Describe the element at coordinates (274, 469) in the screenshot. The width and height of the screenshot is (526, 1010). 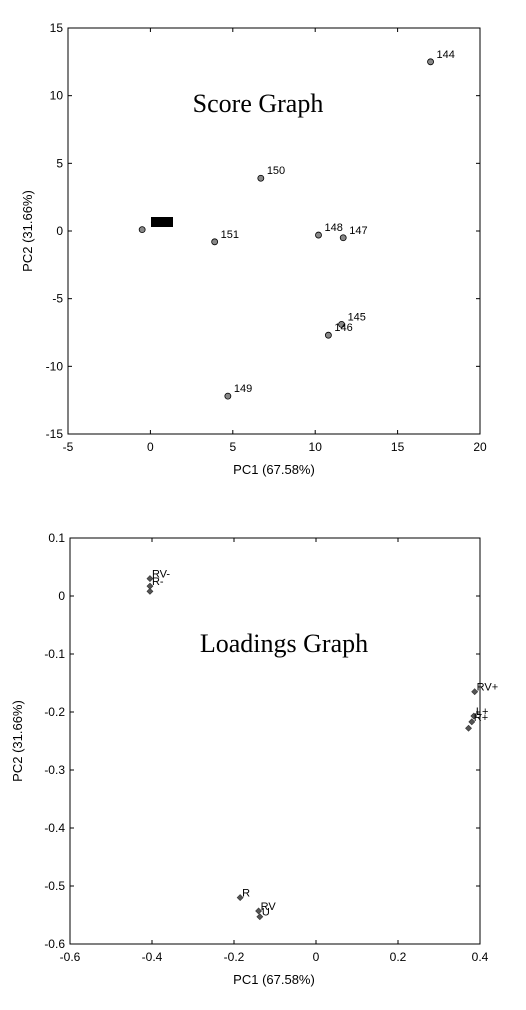
I see `score-x-axis-label: PC1 (67.58%)` at that location.